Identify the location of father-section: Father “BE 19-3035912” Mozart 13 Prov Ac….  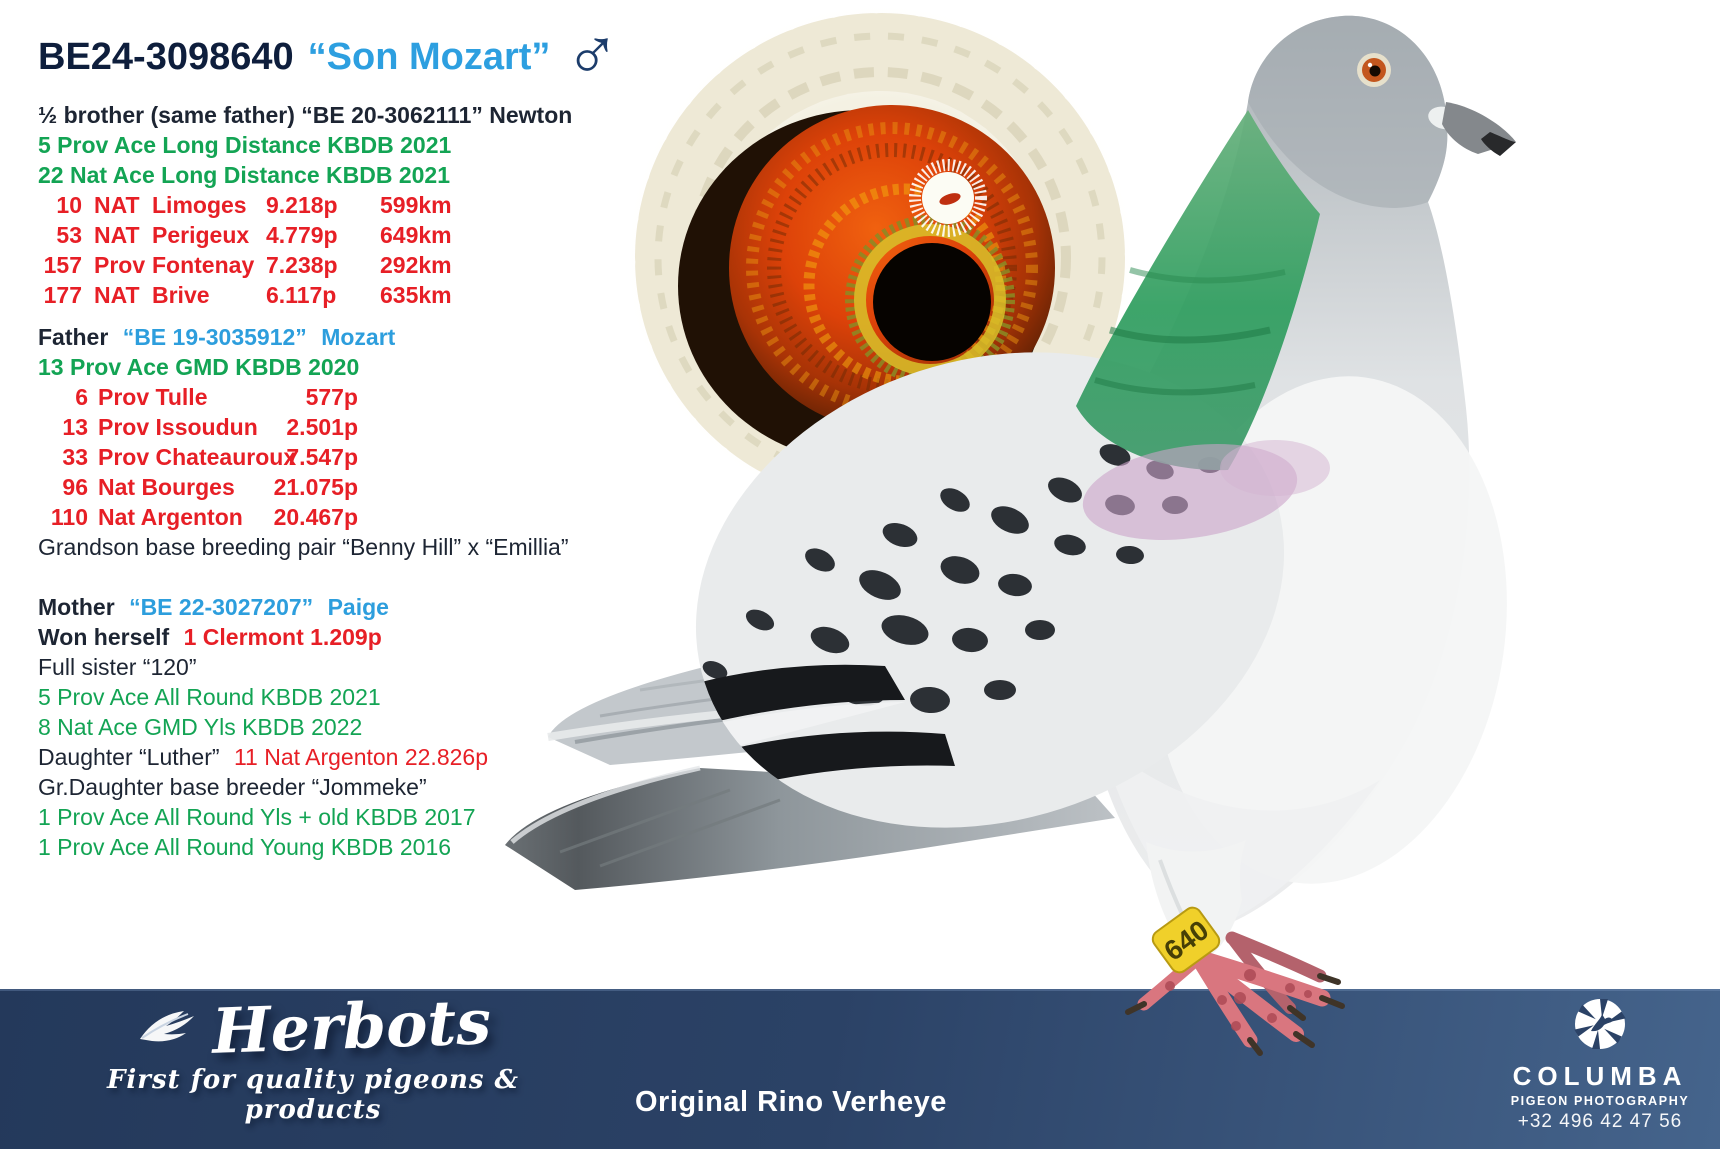
(303, 442).